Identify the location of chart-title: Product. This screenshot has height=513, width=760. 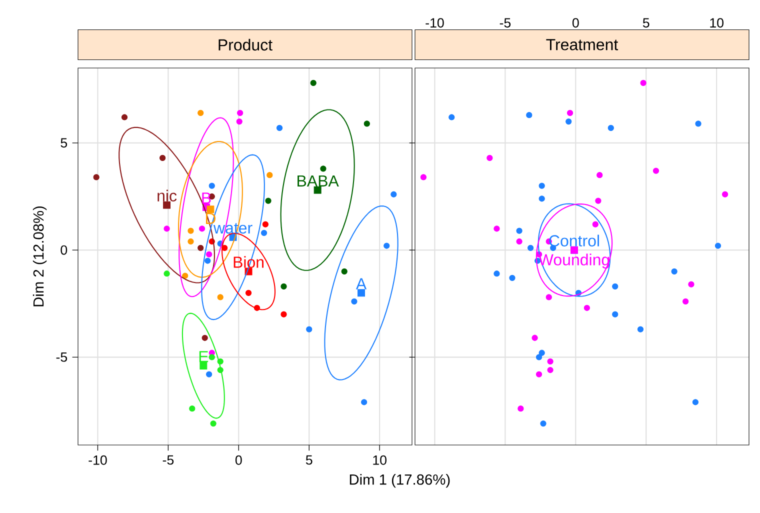
(245, 44).